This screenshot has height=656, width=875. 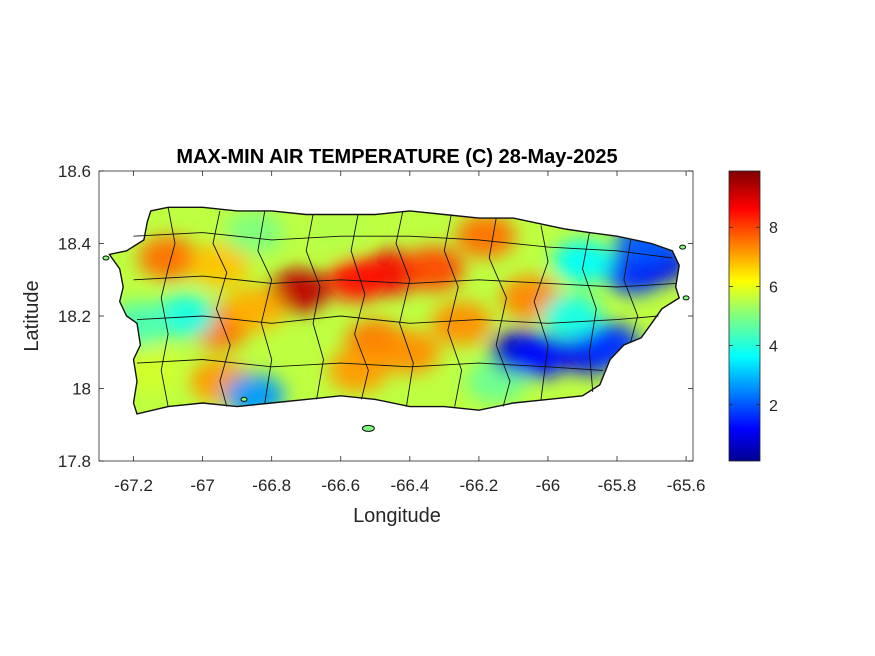 I want to click on chart-title: MAX-MIN AIR TEMPERATURE (C) 28-May-2025, so click(x=396, y=157).